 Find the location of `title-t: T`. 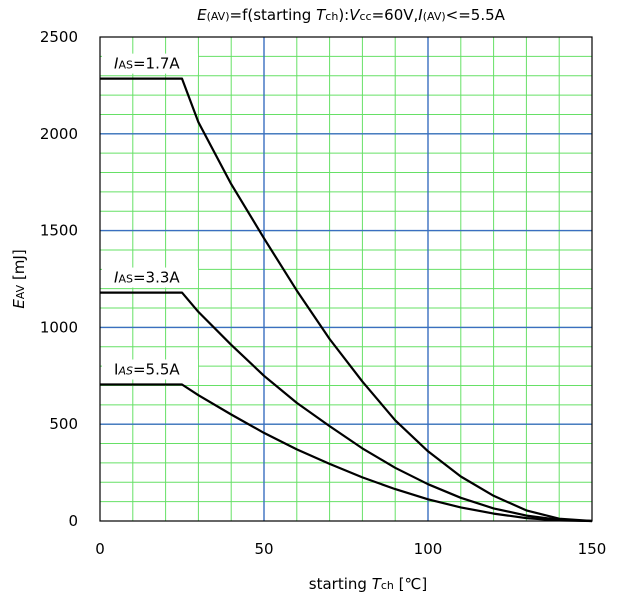

title-t: T is located at coordinates (321, 15).